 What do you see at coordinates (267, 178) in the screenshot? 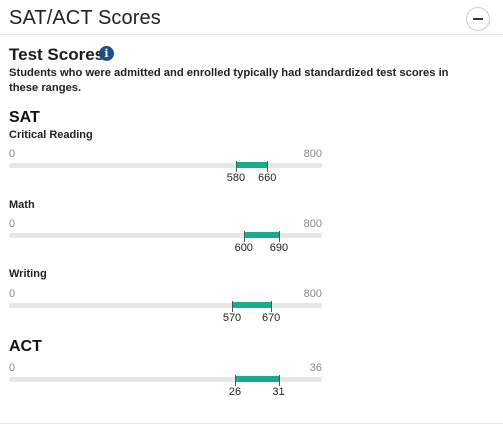
I see `range-high-label: 660` at bounding box center [267, 178].